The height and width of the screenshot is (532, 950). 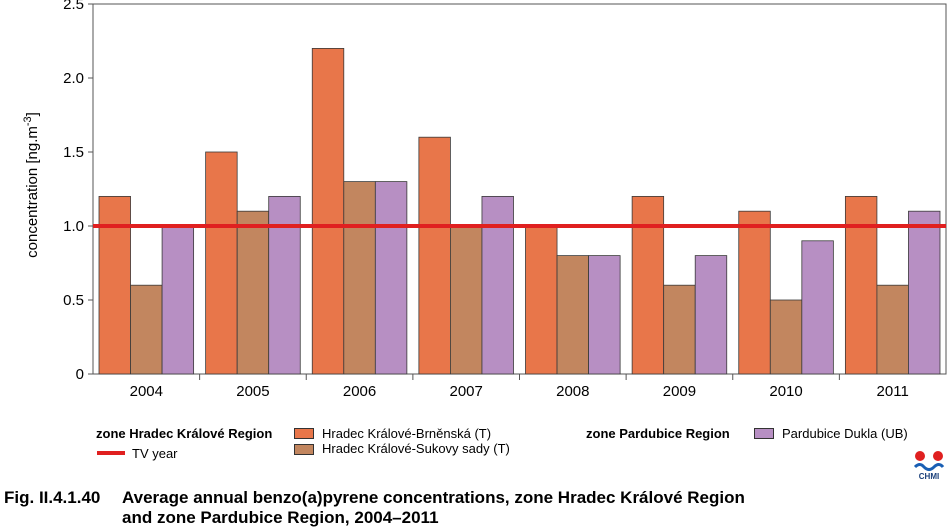 What do you see at coordinates (845, 433) in the screenshot?
I see `legend-label-dukla: Pardubice Dukla (UB)` at bounding box center [845, 433].